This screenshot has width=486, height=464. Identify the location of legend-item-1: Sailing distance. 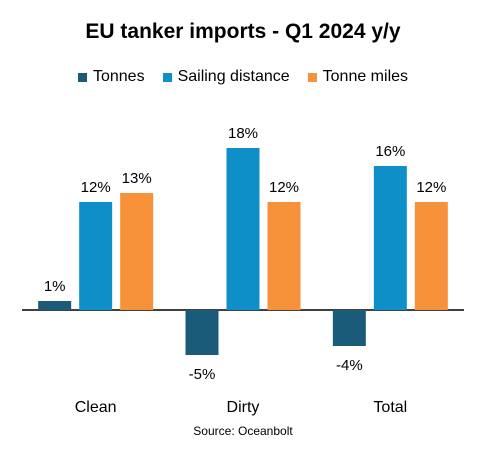
(226, 77).